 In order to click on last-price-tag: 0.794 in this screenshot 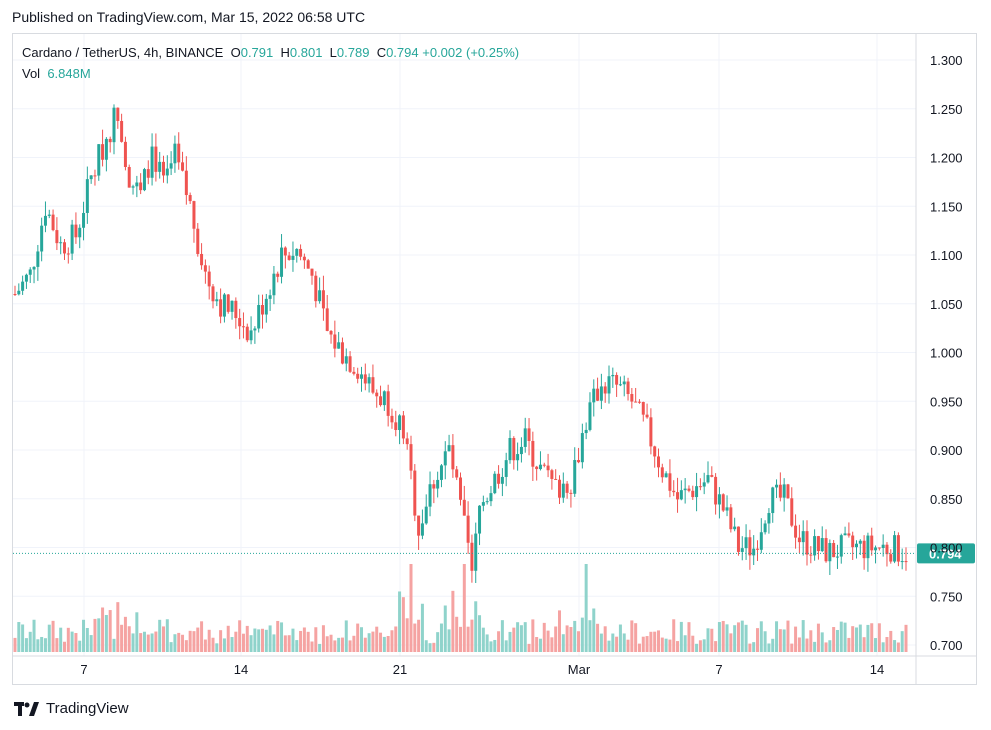, I will do `click(946, 553)`.